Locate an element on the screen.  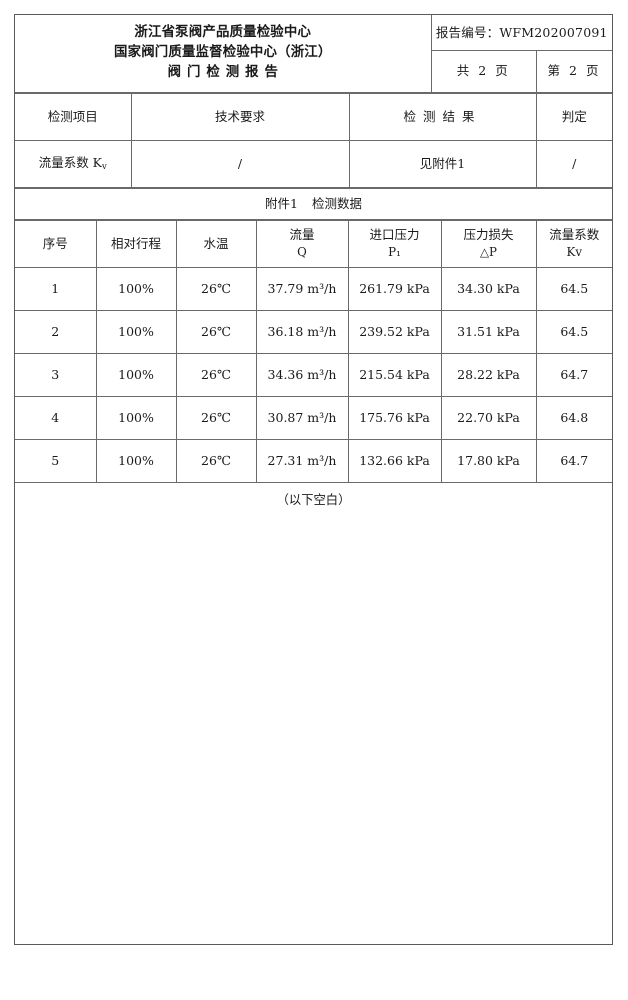
cell-pressure-loss: 28.22 kPa is located at coordinates (488, 374).